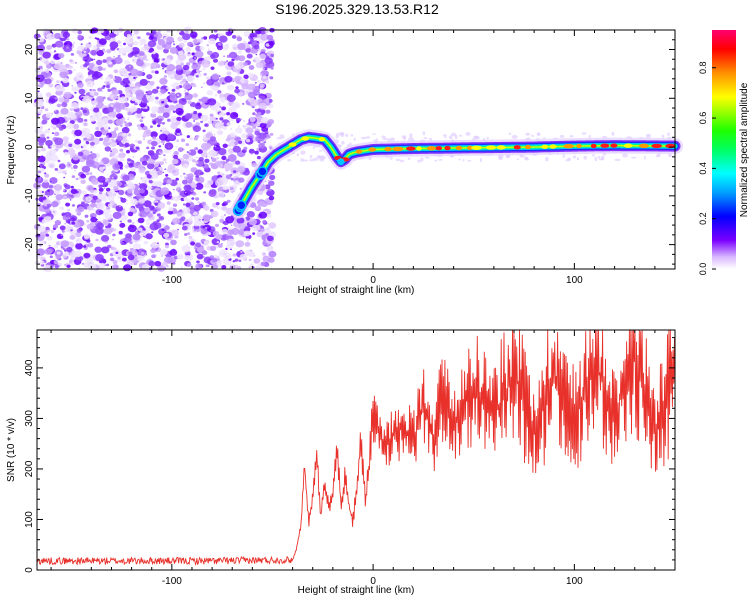  What do you see at coordinates (29, 468) in the screenshot?
I see `y-tick-label: 200` at bounding box center [29, 468].